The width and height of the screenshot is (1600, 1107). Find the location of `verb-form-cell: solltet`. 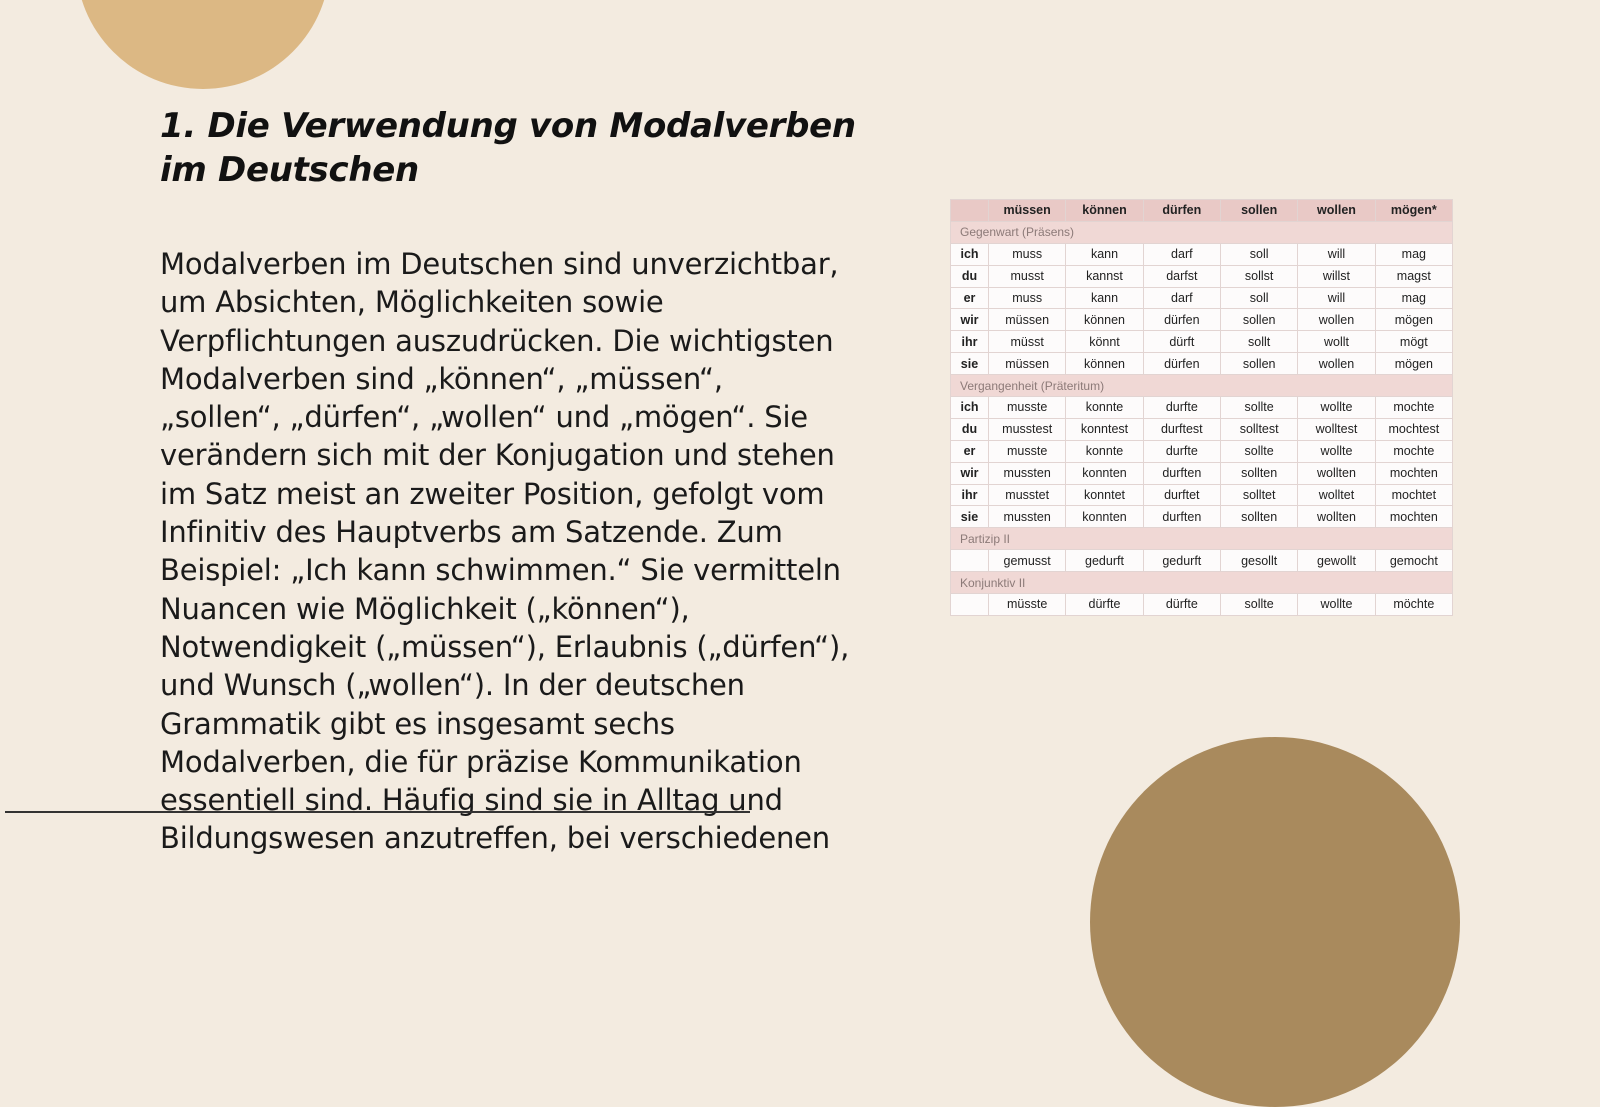

verb-form-cell: solltet is located at coordinates (1259, 495).